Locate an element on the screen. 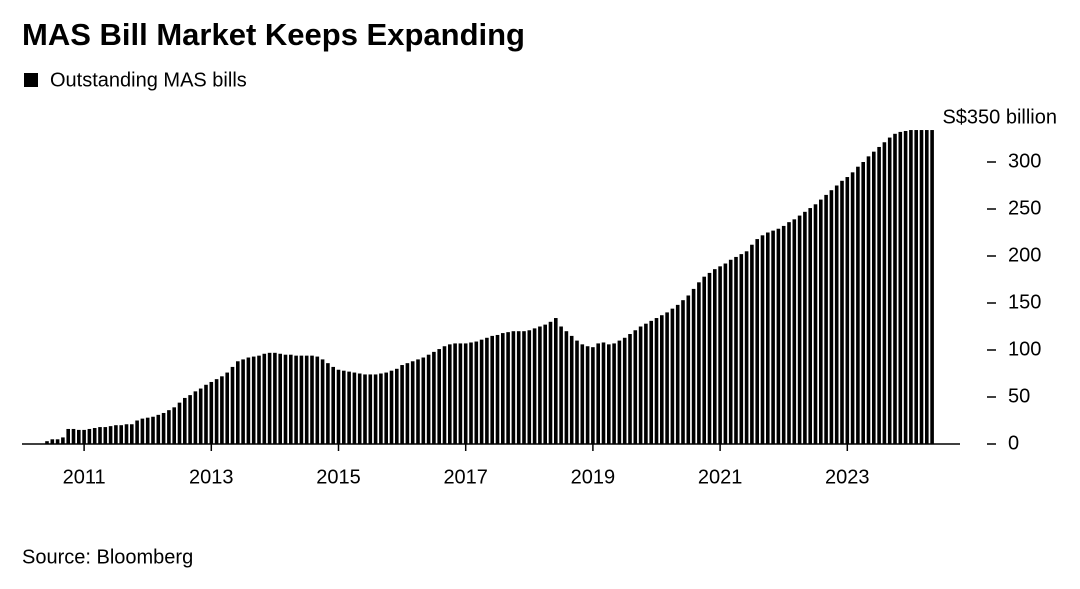  y-tick-label: 150 is located at coordinates (1024, 302).